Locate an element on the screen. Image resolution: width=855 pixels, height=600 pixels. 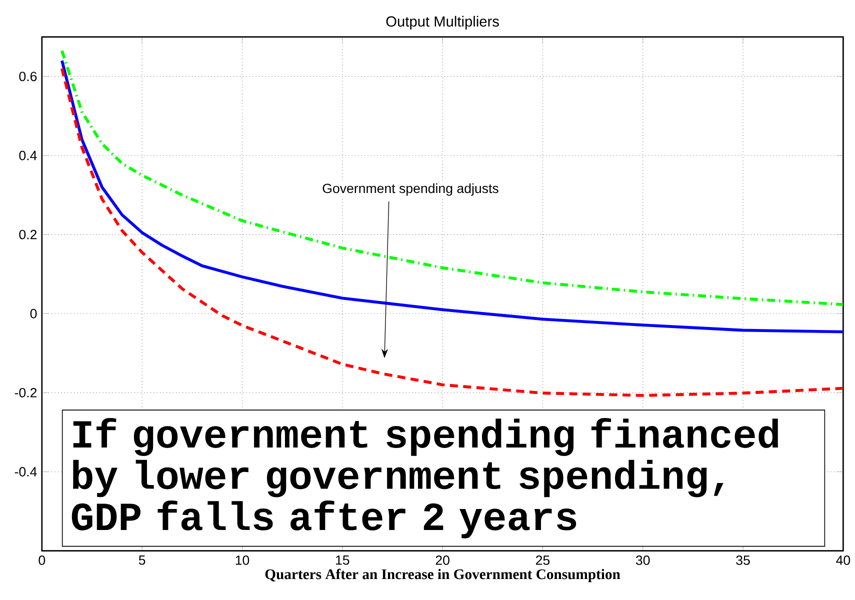
x-tick-label: 0 is located at coordinates (42, 561).